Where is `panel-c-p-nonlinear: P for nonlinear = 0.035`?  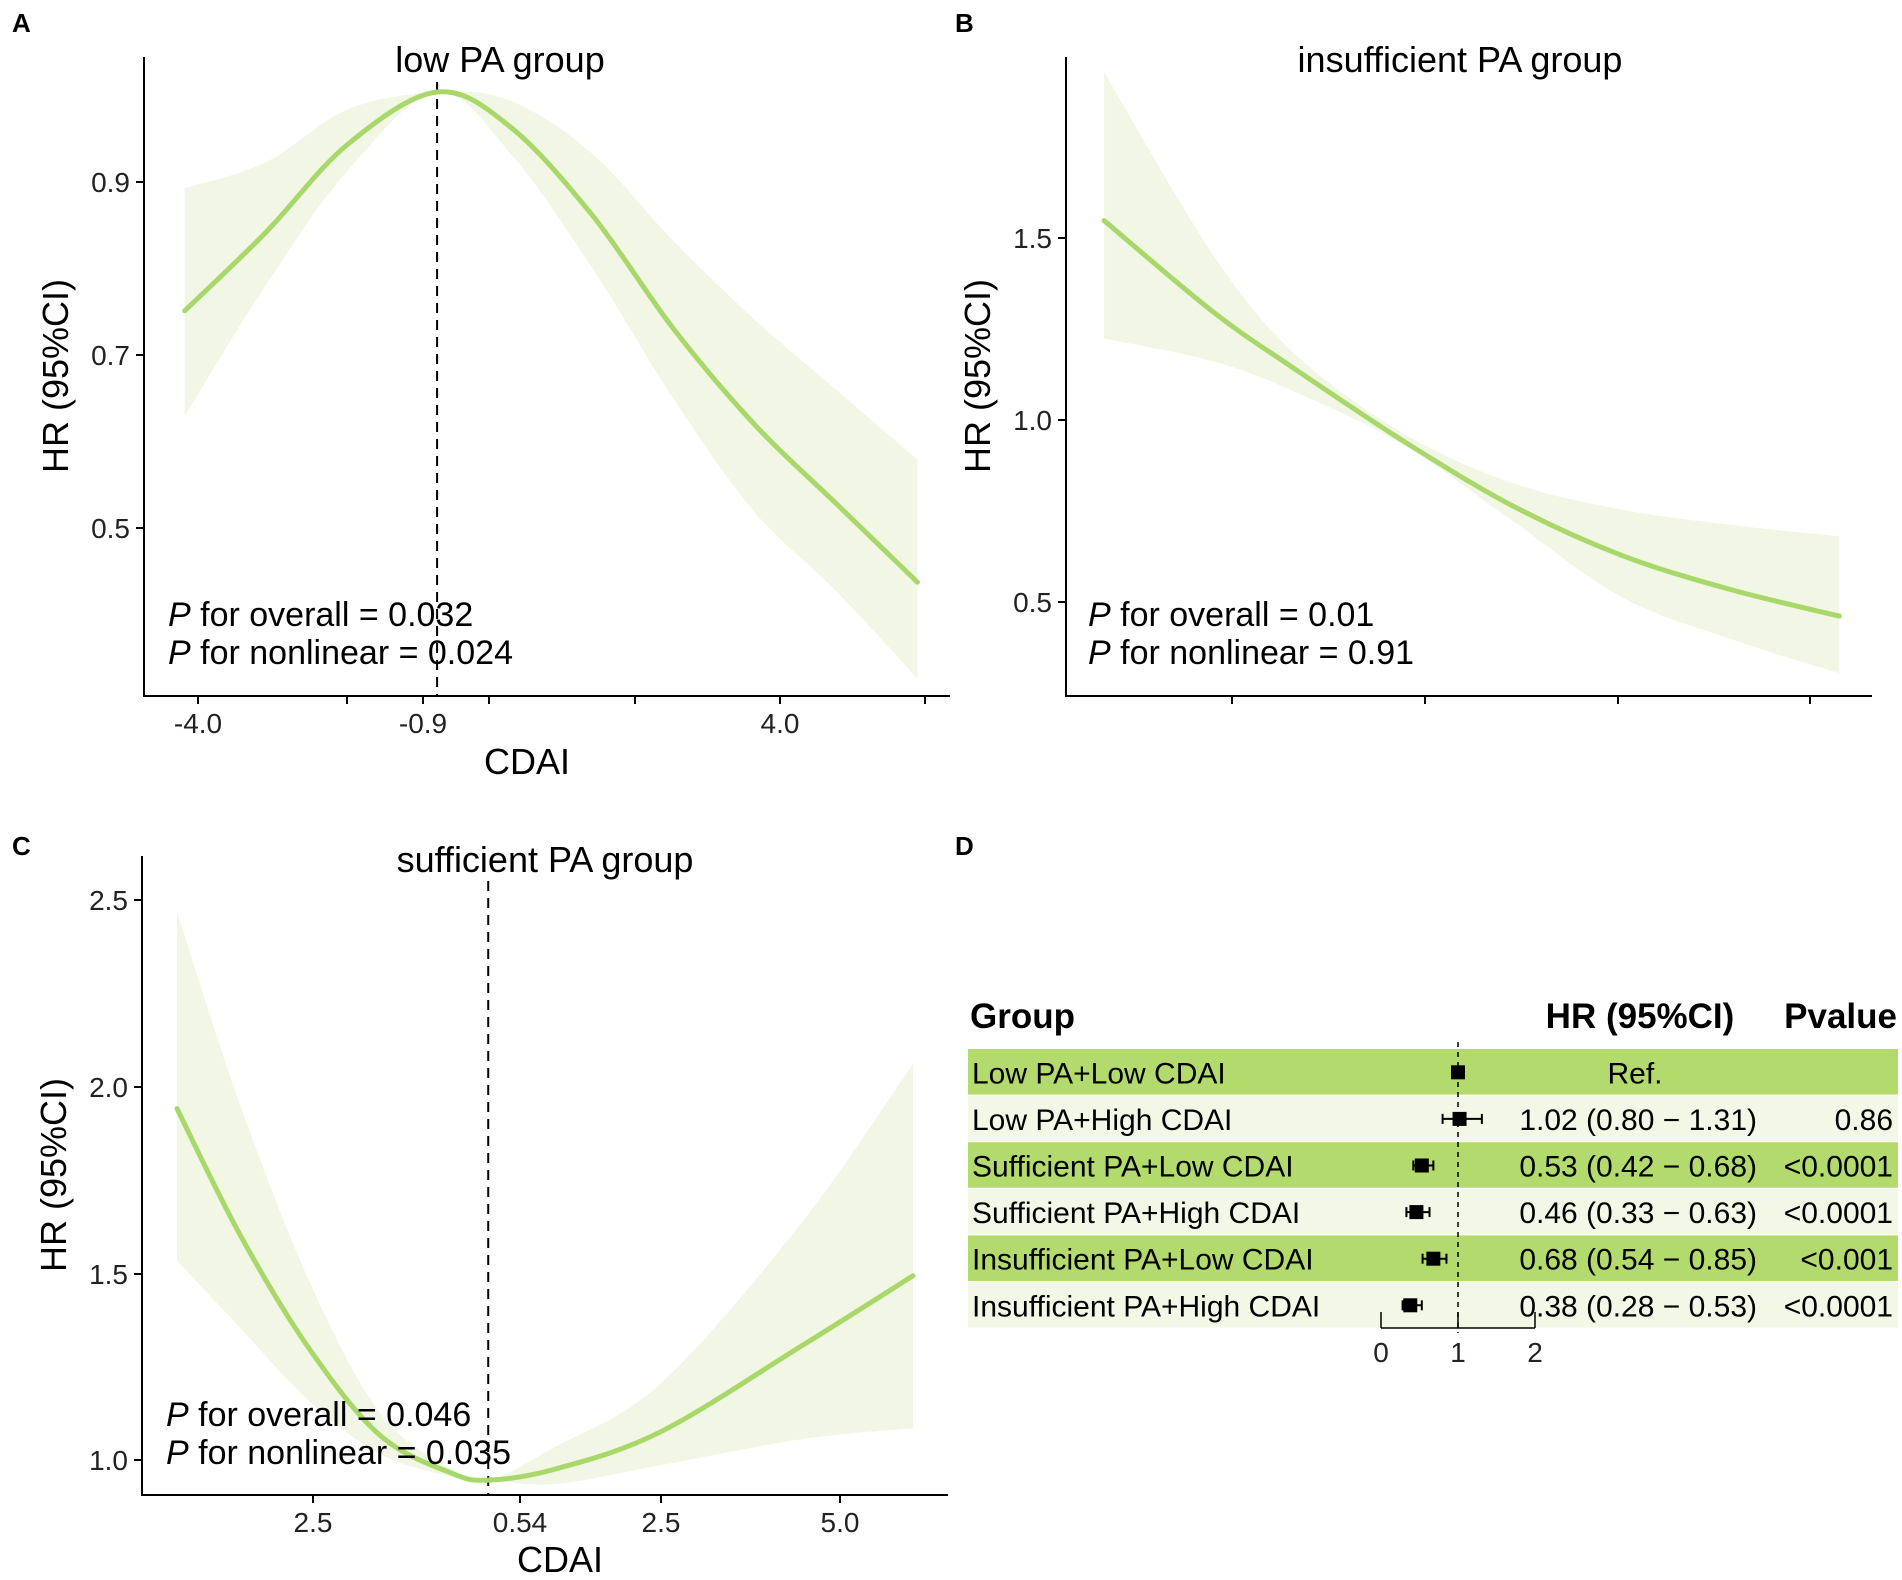 panel-c-p-nonlinear: P for nonlinear = 0.035 is located at coordinates (338, 1453).